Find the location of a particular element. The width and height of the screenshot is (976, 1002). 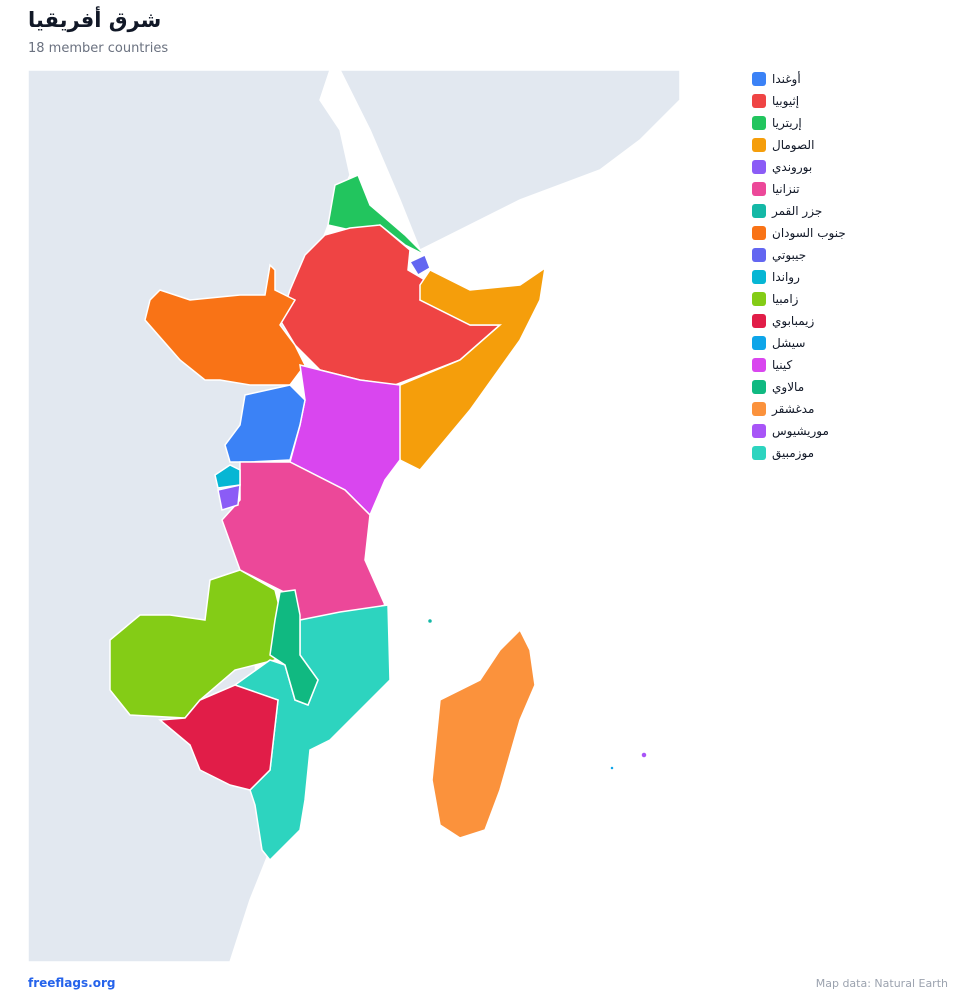

legend-item: إريتريا is located at coordinates (799, 123).